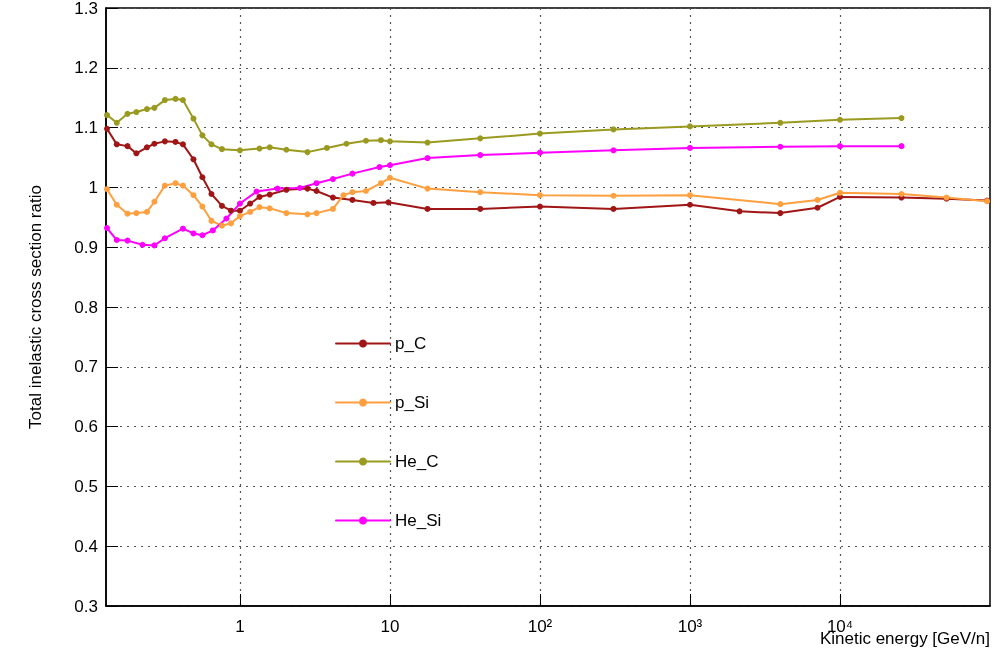 This screenshot has width=1005, height=666. What do you see at coordinates (390, 626) in the screenshot?
I see `x-tick-label: 10` at bounding box center [390, 626].